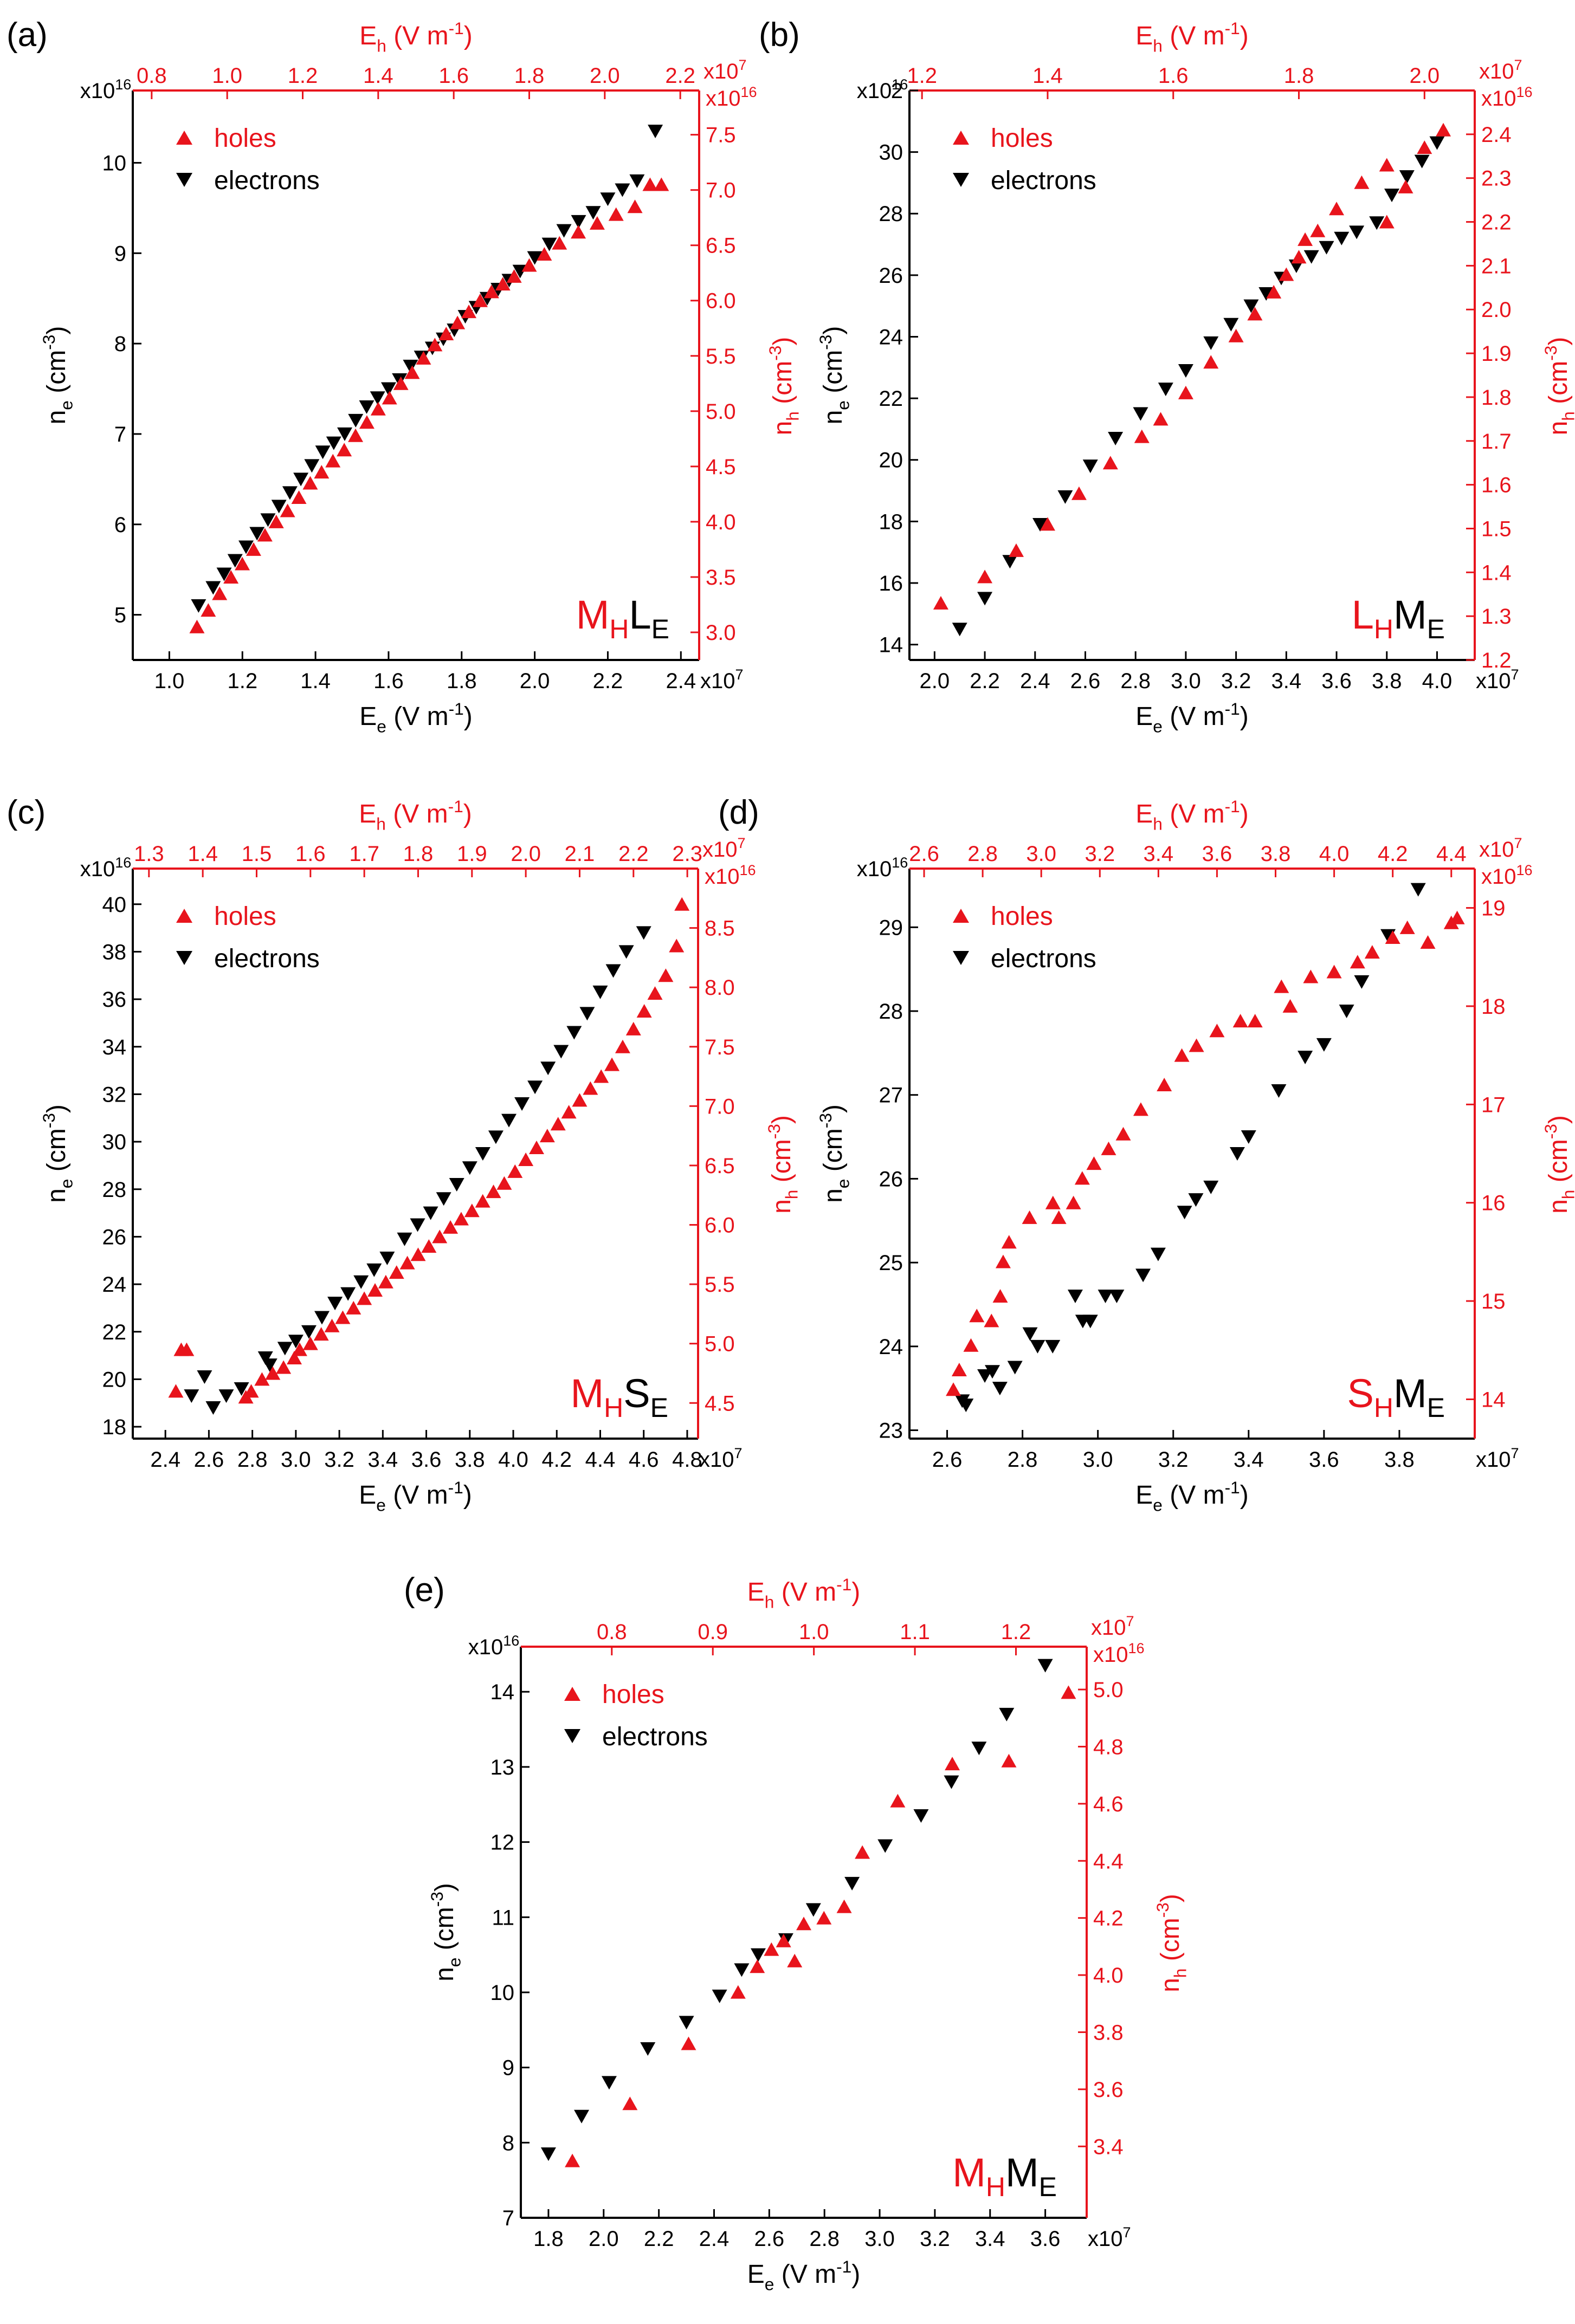  Describe the element at coordinates (891, 522) in the screenshot. I see `left-tick-label: 18` at that location.